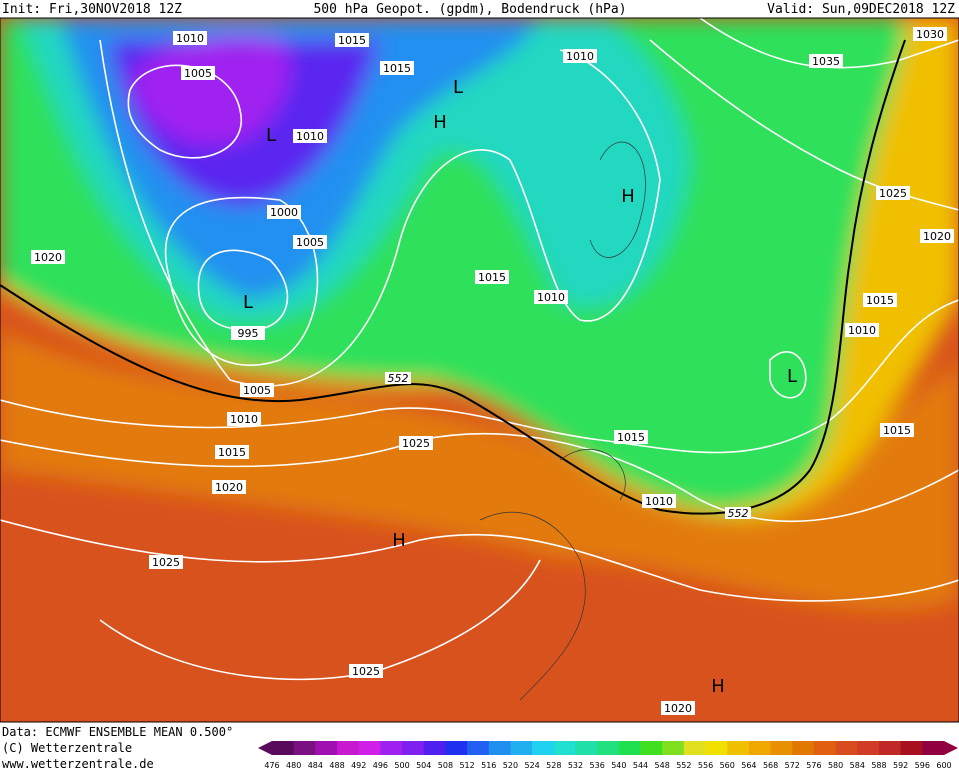 This screenshot has width=959, height=770. I want to click on scale-tick-label: 540, so click(618, 765).